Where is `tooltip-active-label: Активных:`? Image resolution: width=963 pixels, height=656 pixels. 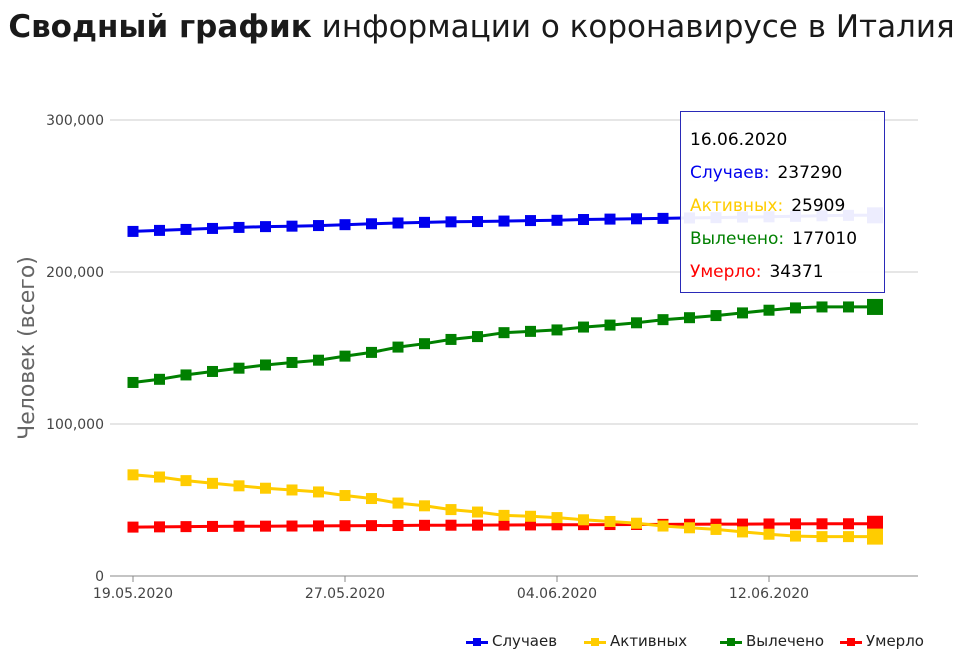
tooltip-active-label: Активных: is located at coordinates (737, 206).